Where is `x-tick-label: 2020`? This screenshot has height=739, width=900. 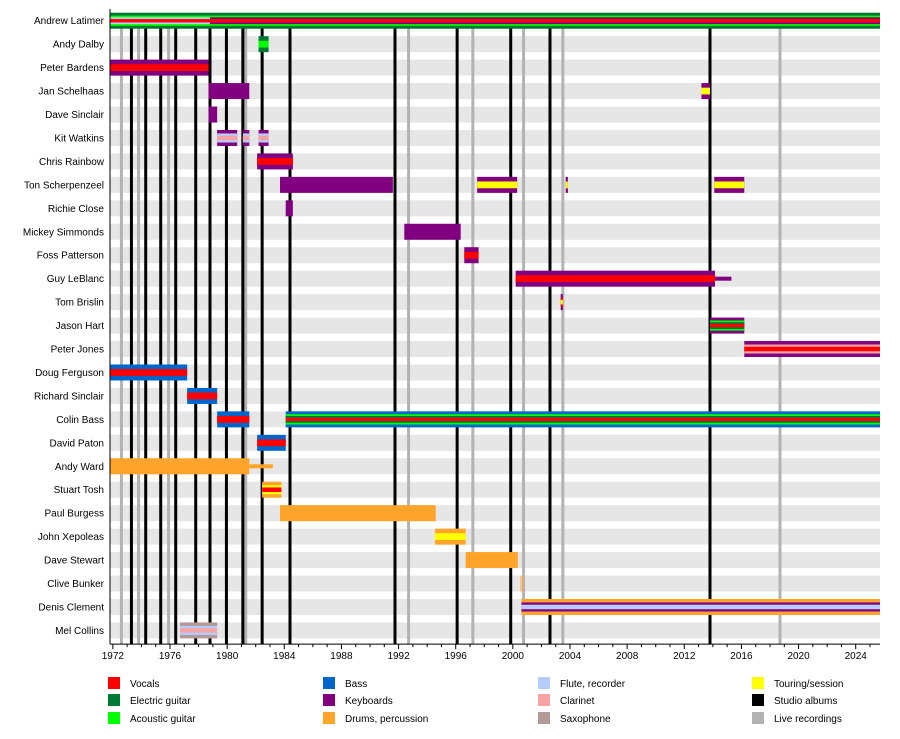 x-tick-label: 2020 is located at coordinates (798, 656).